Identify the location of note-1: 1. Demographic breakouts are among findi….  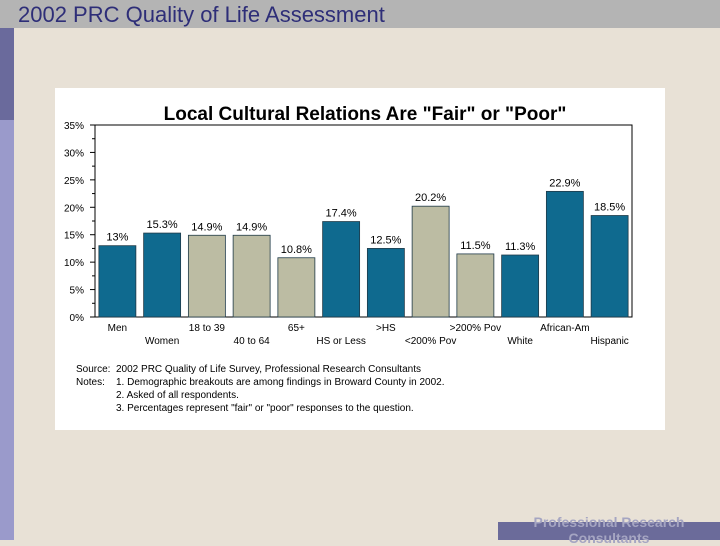
(280, 382).